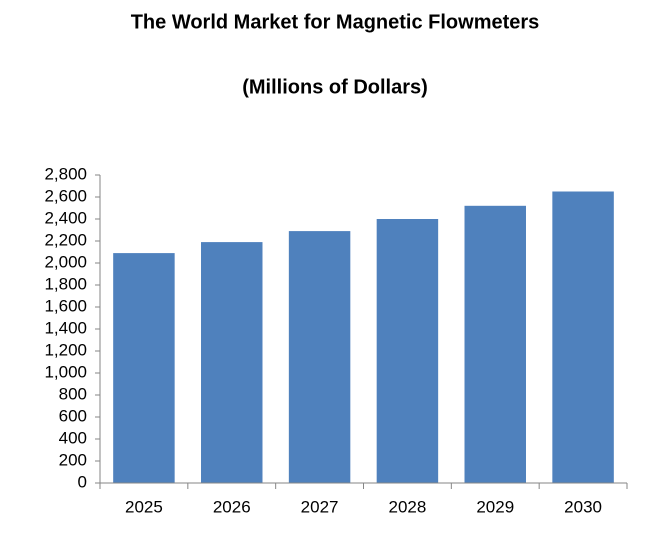 The width and height of the screenshot is (650, 544). I want to click on y-tick-label: 2,000, so click(65, 261).